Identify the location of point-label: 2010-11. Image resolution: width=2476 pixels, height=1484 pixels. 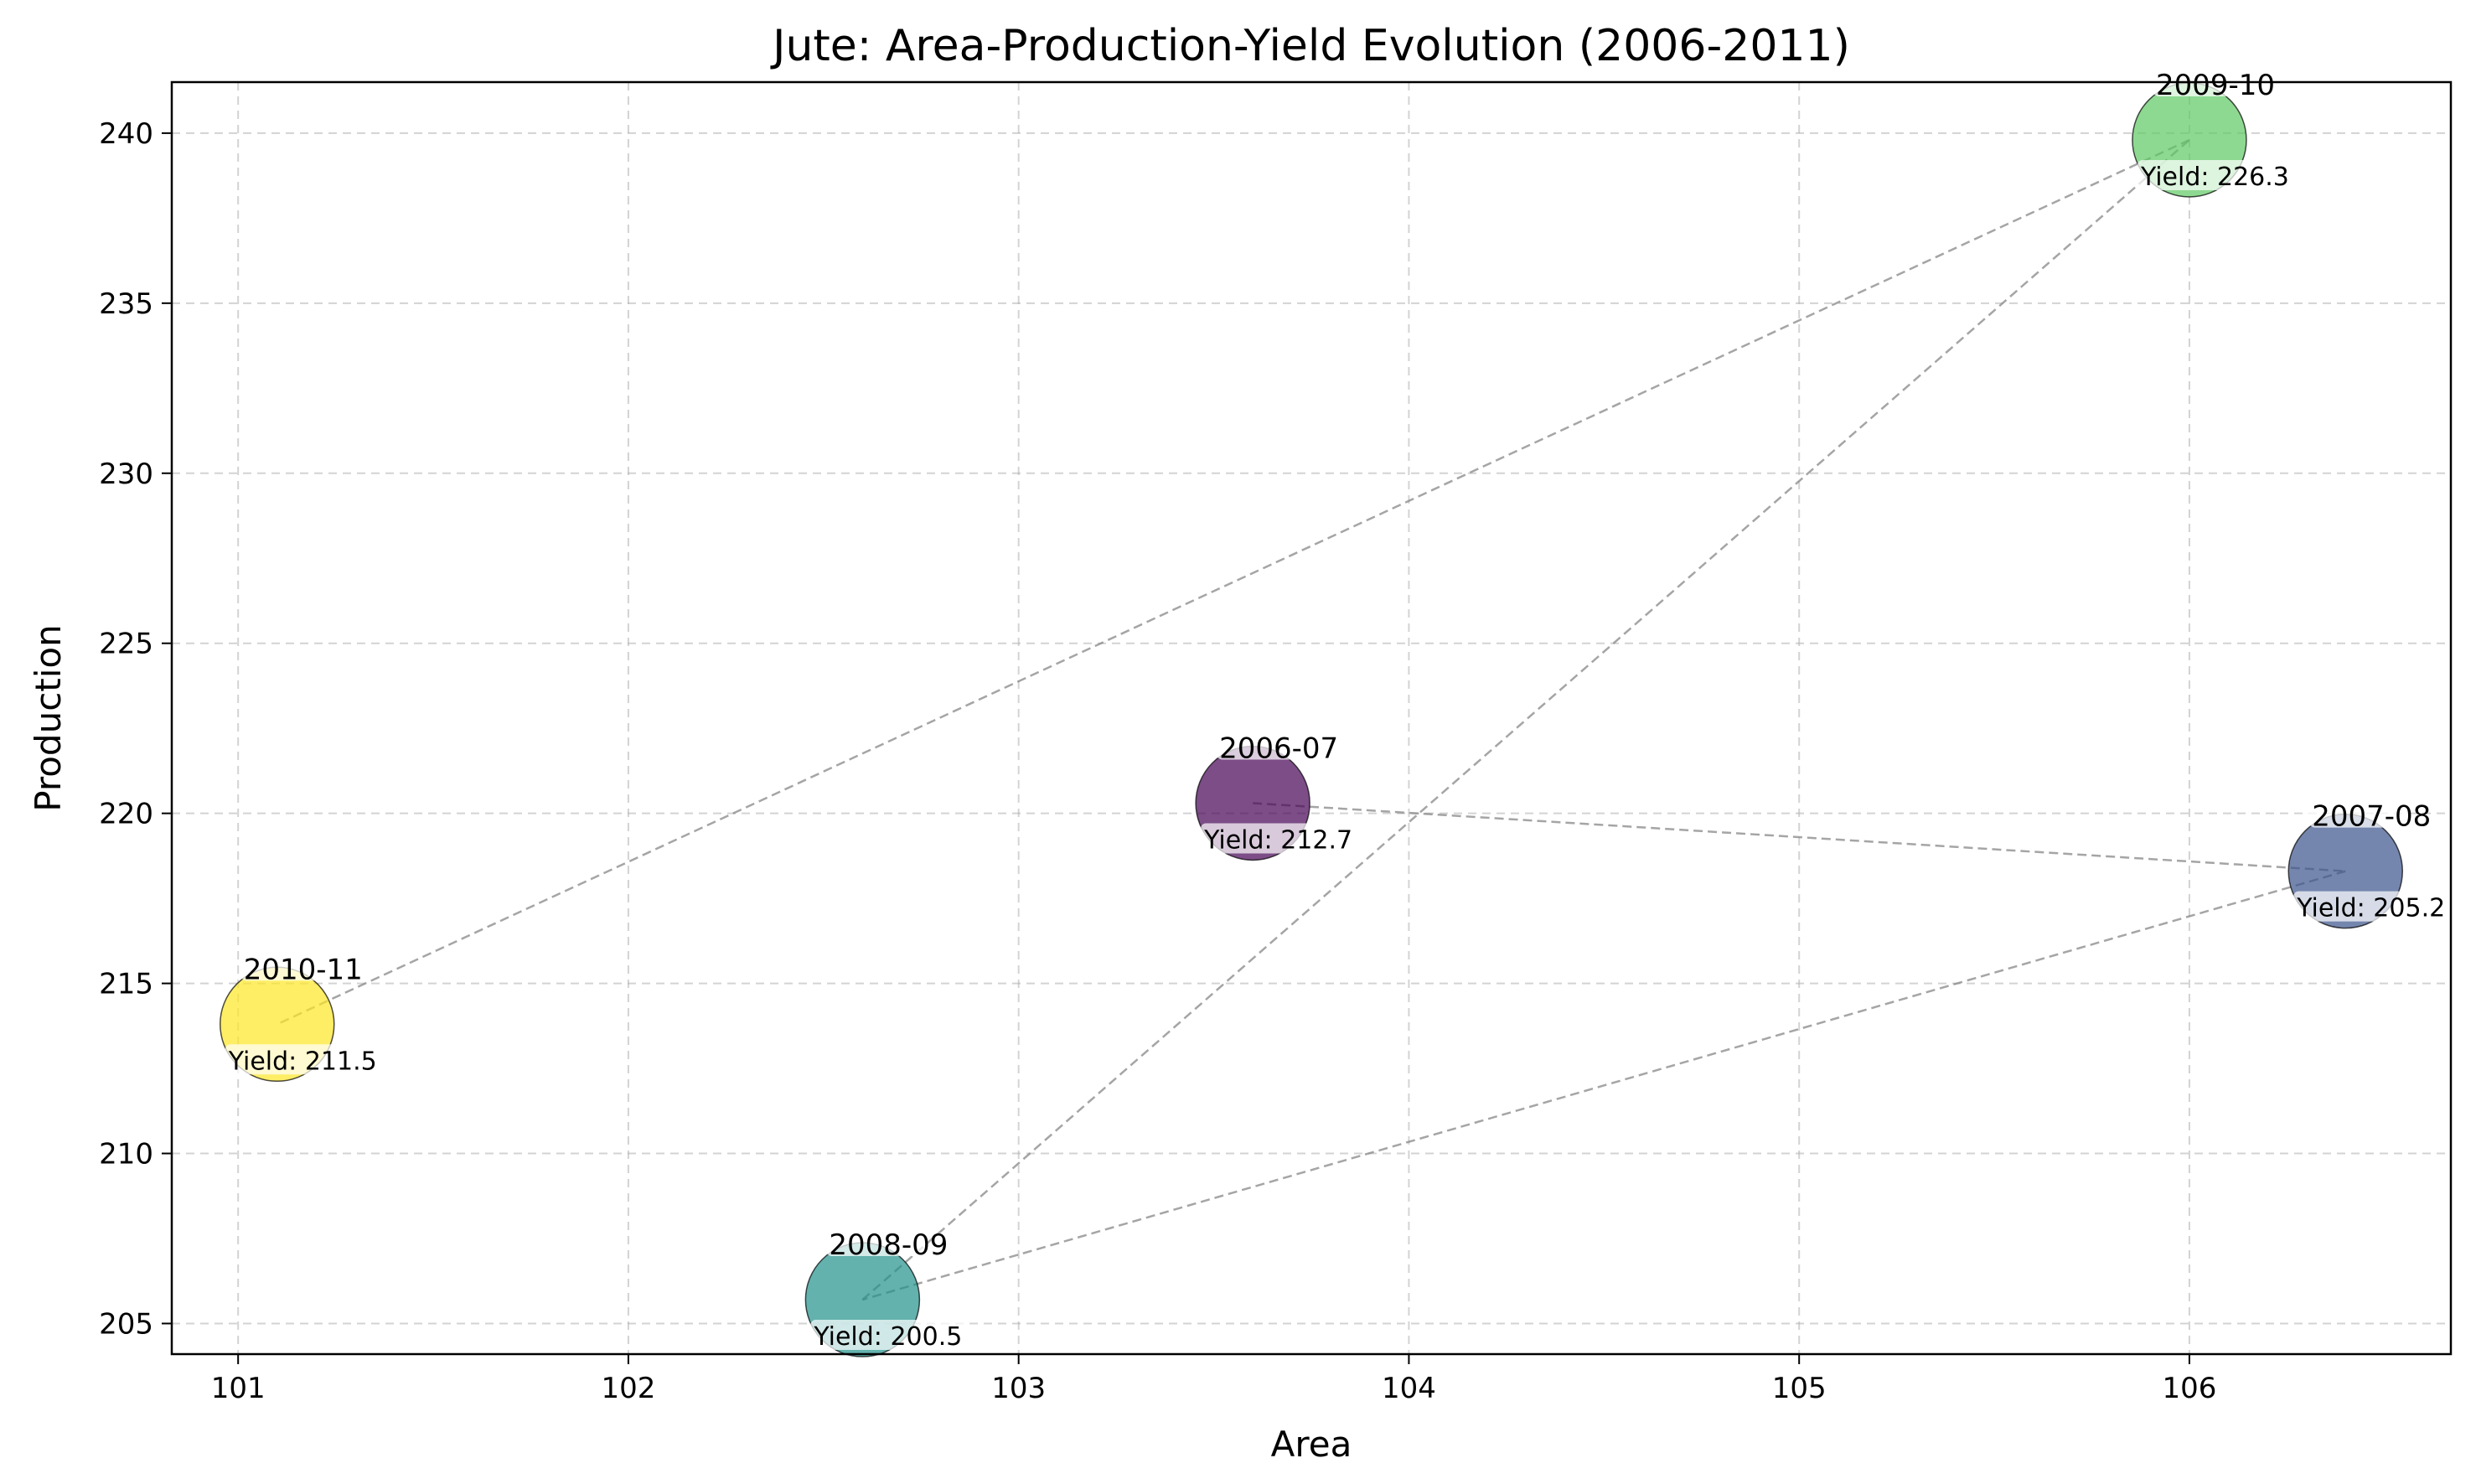
(303, 970).